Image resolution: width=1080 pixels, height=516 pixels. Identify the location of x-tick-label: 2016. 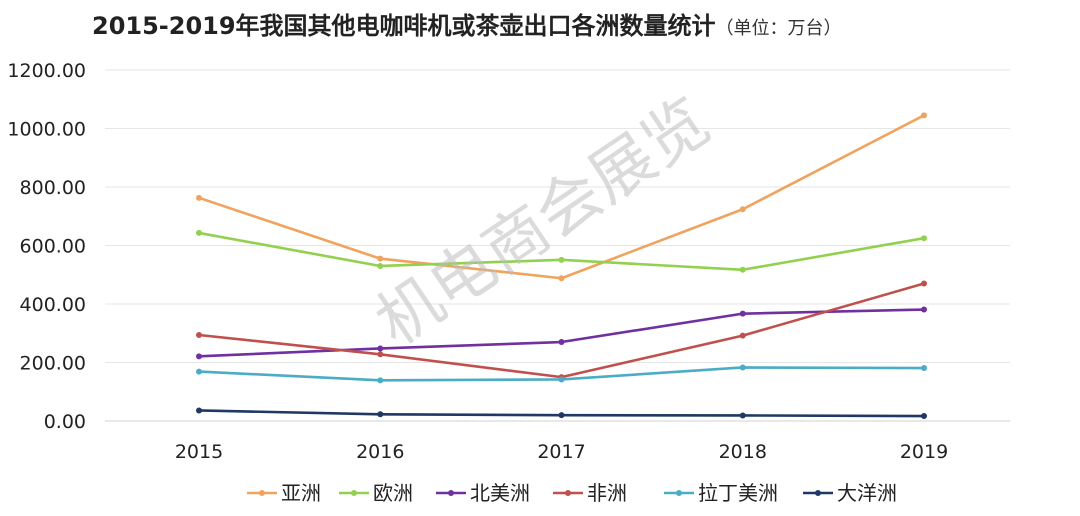
(380, 452).